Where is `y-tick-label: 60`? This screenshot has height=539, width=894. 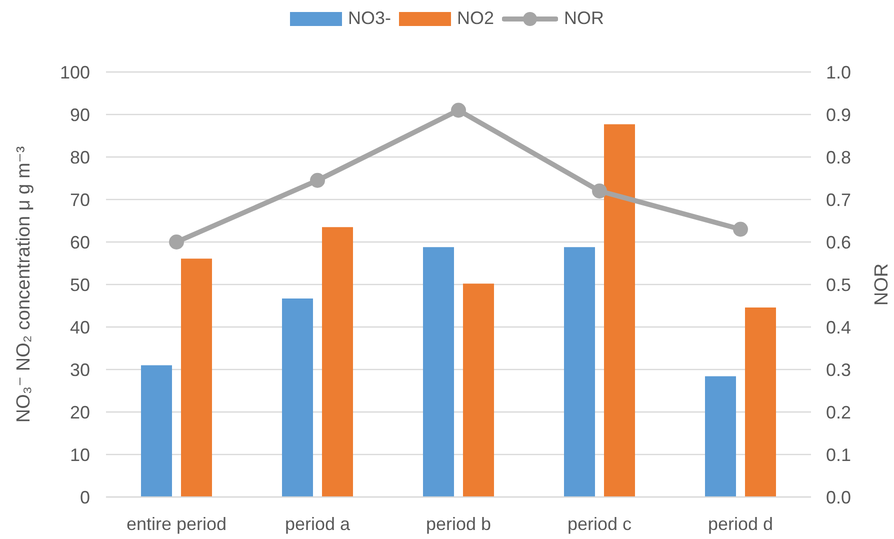
y-tick-label: 60 is located at coordinates (80, 242).